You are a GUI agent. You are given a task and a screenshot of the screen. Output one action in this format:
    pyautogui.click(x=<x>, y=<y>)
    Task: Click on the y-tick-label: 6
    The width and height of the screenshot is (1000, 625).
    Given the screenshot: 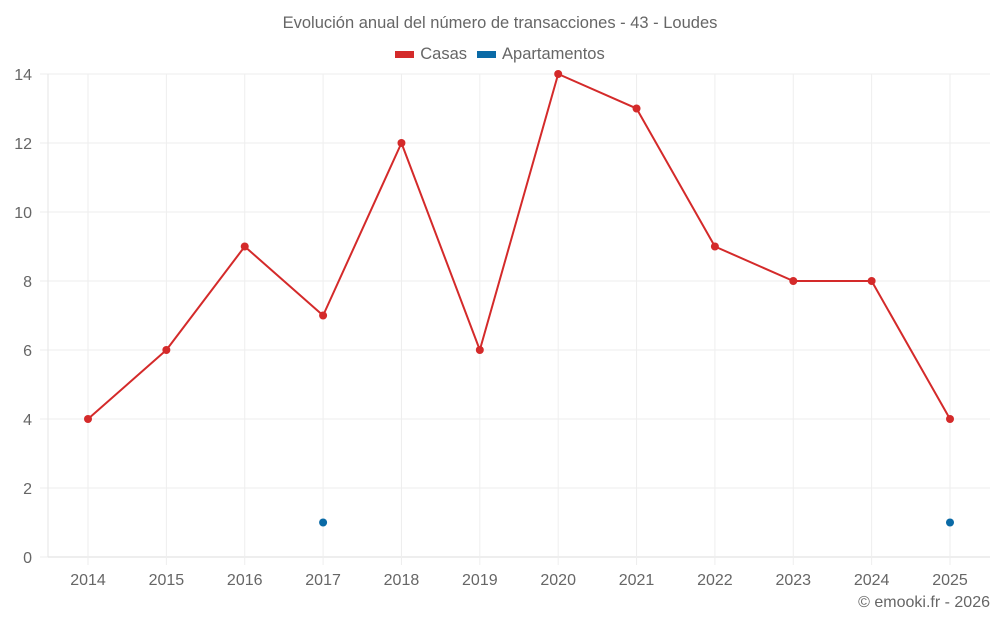 What is the action you would take?
    pyautogui.click(x=27, y=351)
    